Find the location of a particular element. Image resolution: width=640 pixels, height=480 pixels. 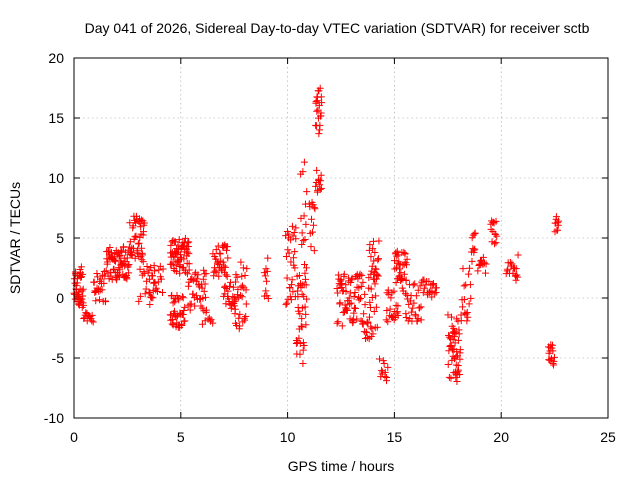

y-tick-label: 5 is located at coordinates (60, 238).